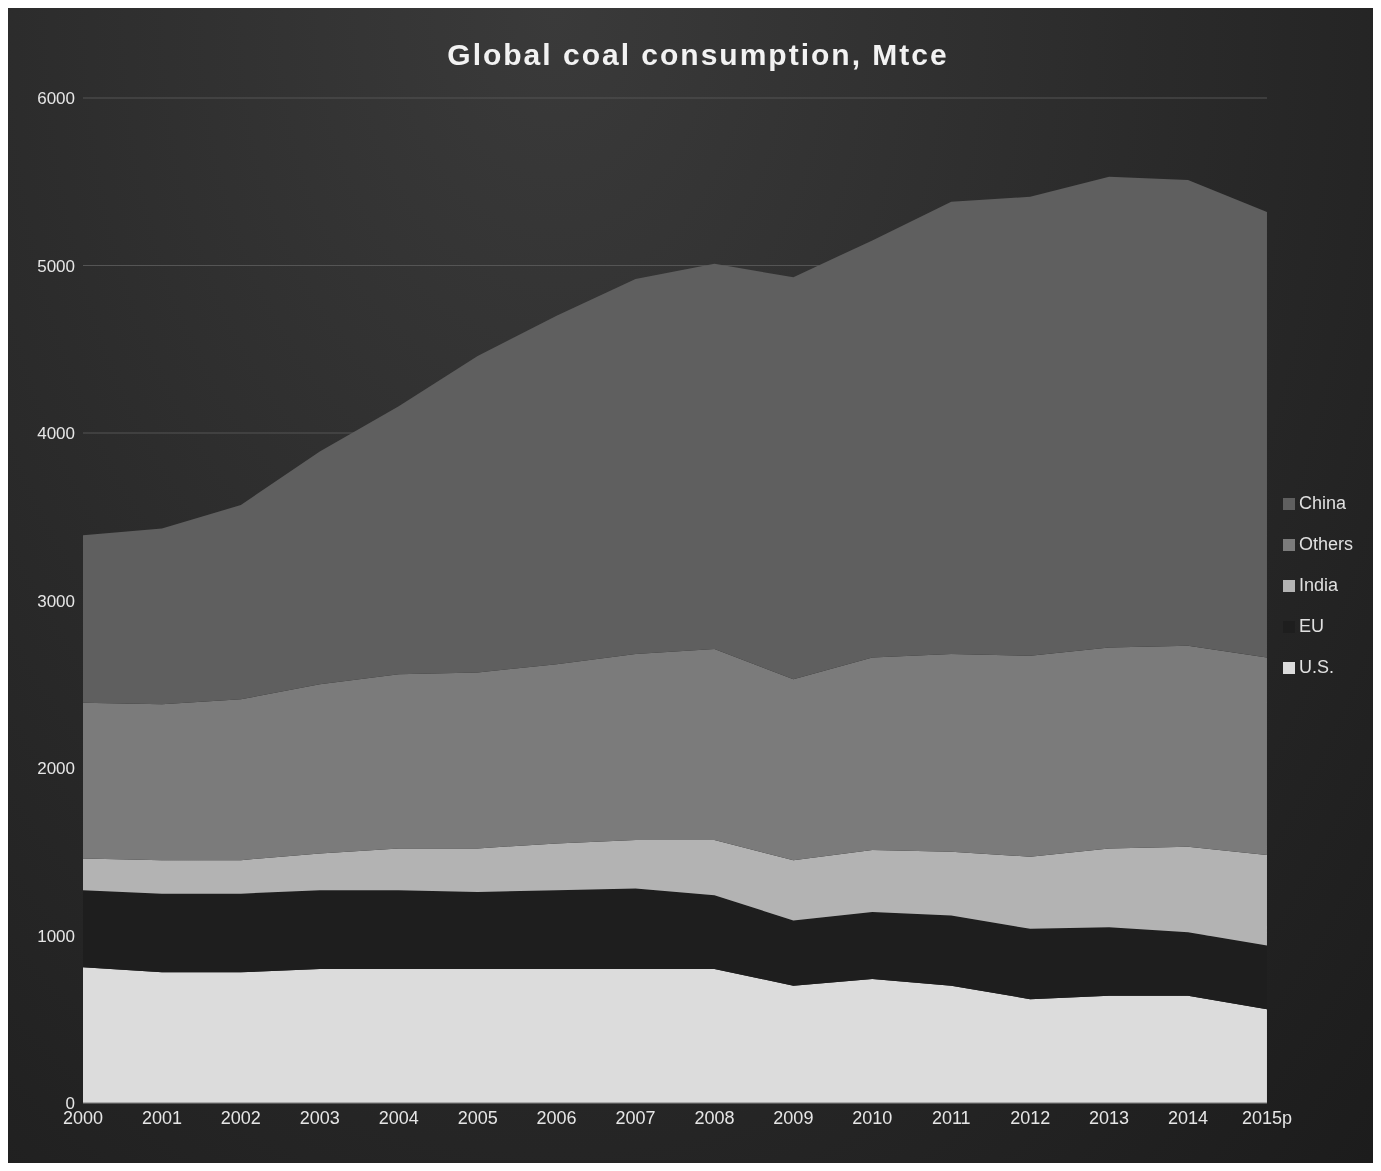 This screenshot has height=1171, width=1381. I want to click on x-tick-label: 2004, so click(398, 1117).